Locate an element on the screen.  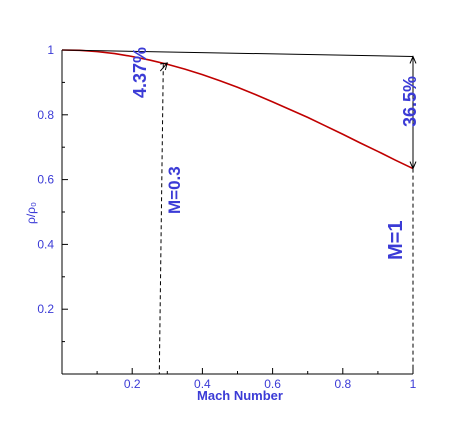
annotation-4-37-percent: 4.37% is located at coordinates (140, 72).